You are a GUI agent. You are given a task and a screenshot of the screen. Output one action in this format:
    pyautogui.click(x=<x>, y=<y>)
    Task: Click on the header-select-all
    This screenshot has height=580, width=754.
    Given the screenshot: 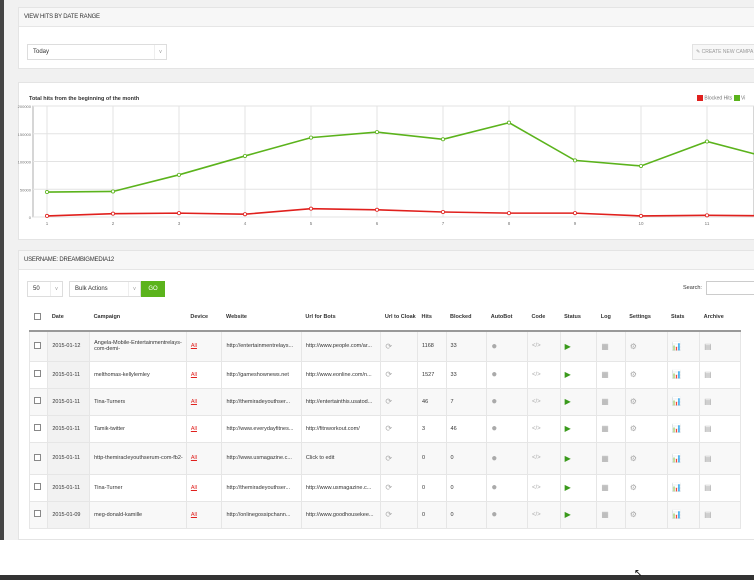 What is the action you would take?
    pyautogui.click(x=38, y=318)
    